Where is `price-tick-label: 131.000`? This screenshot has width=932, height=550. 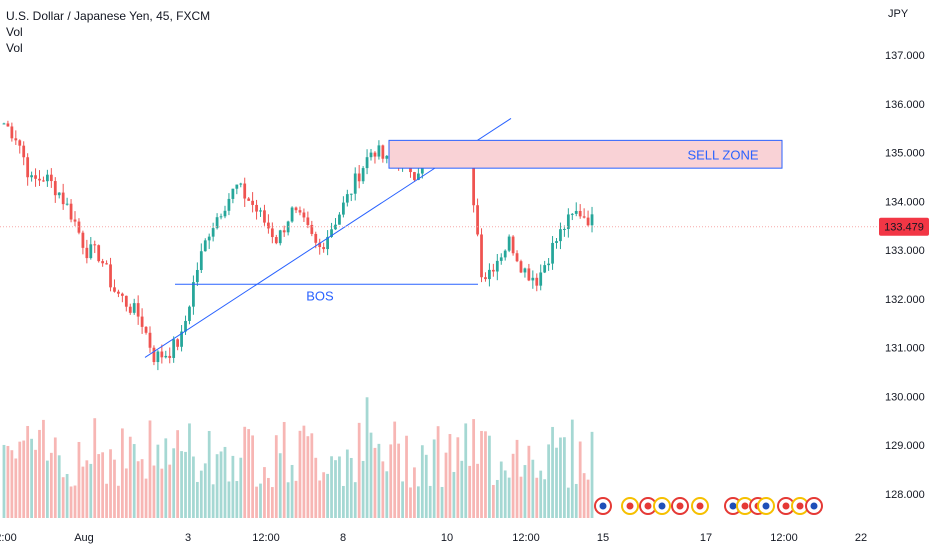
price-tick-label: 131.000 is located at coordinates (905, 349).